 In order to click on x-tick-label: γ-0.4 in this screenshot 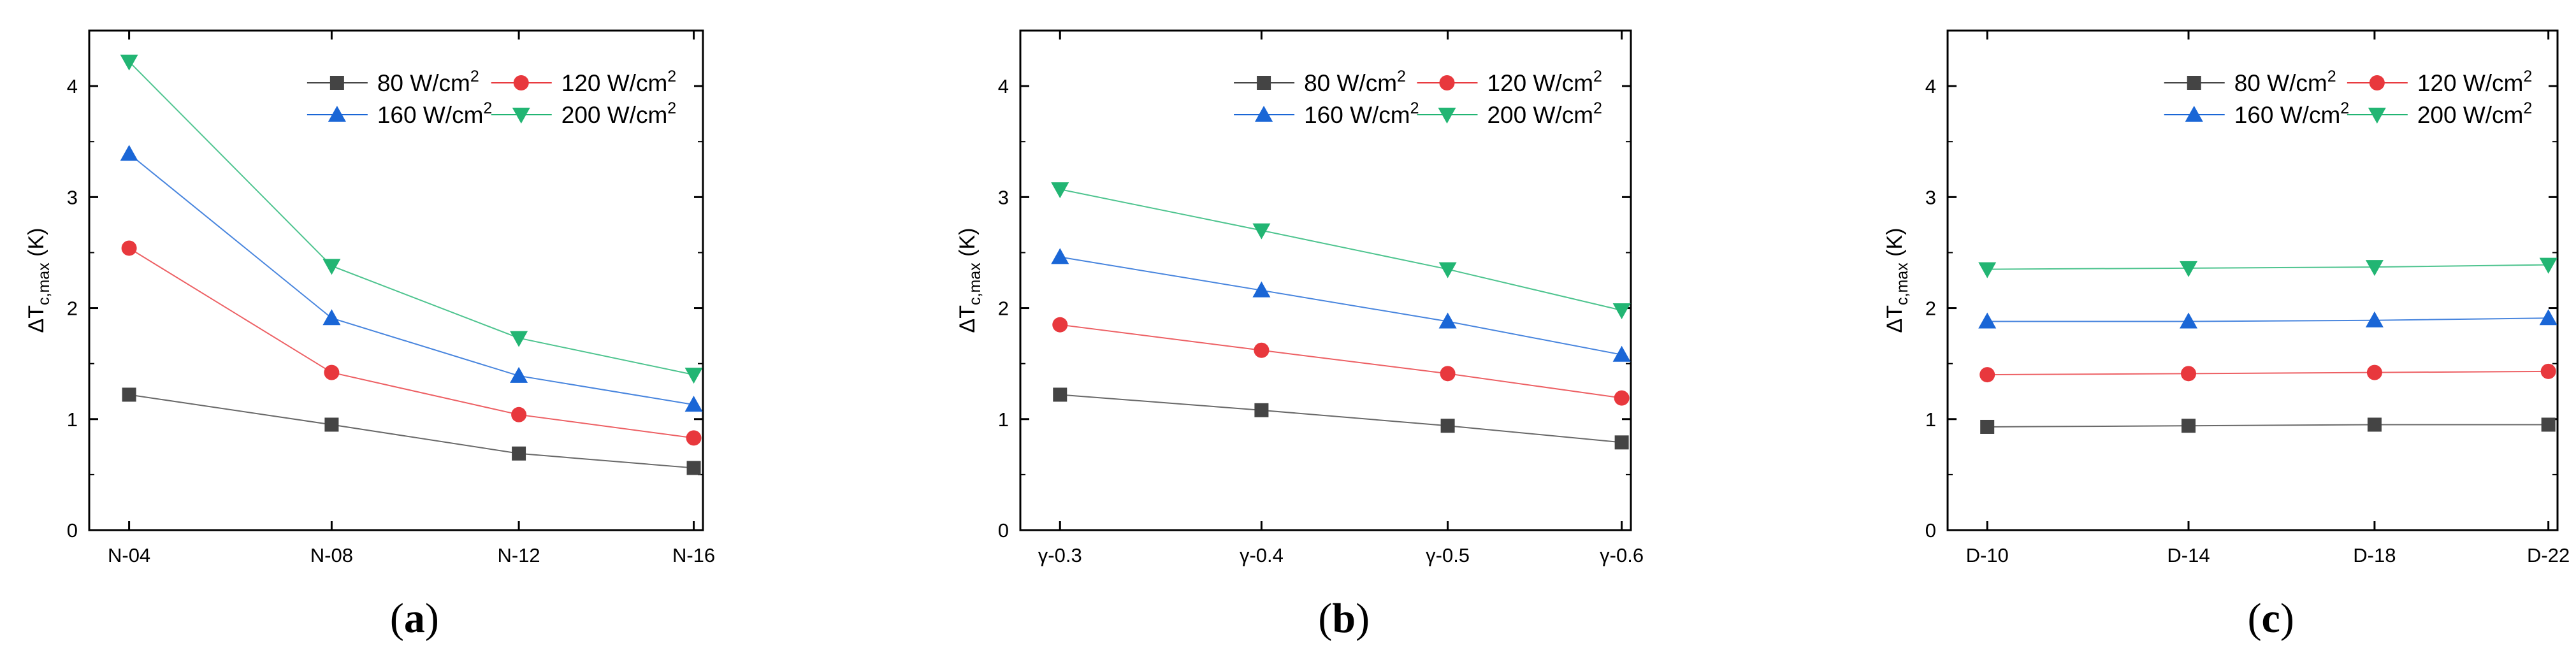, I will do `click(1262, 555)`.